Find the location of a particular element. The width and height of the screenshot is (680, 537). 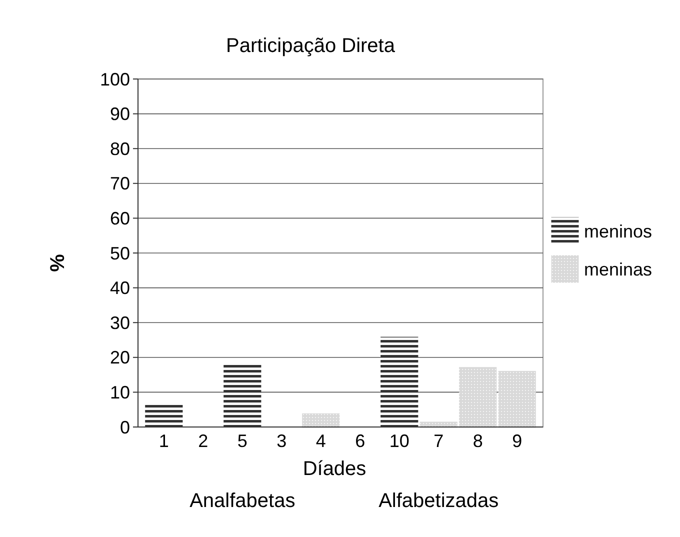

x-tick-label: 8 is located at coordinates (477, 441).